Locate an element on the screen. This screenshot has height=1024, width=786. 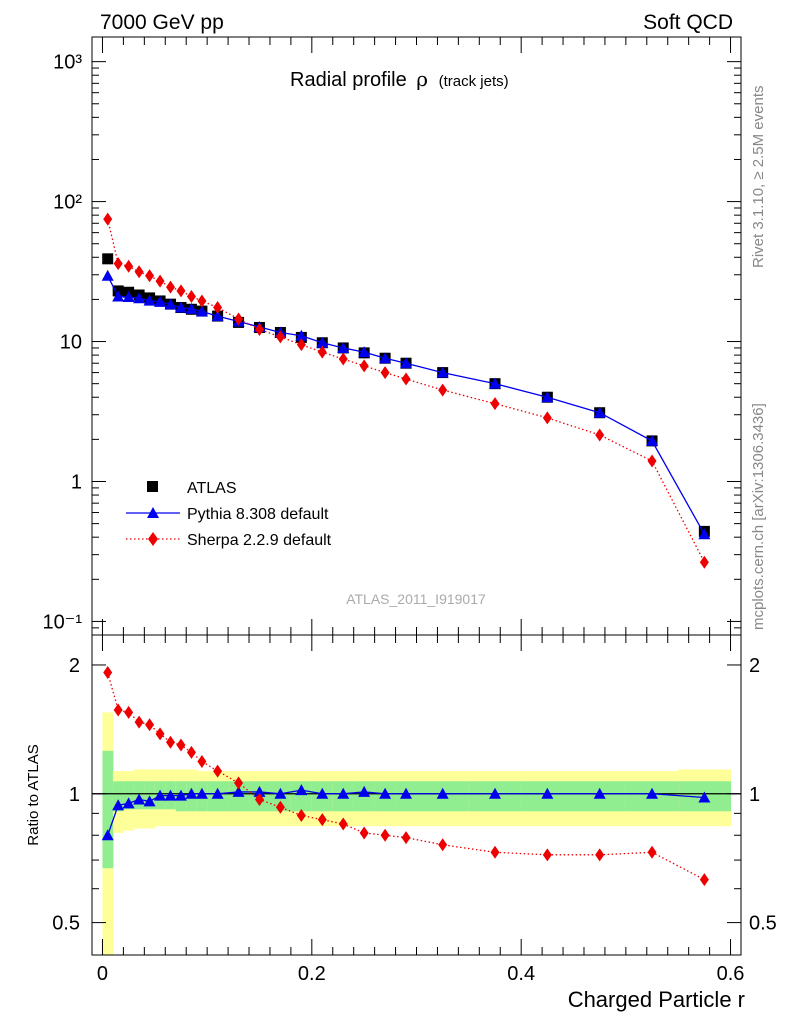
main-y-tick-label: 10⁻¹ is located at coordinates (63, 622).